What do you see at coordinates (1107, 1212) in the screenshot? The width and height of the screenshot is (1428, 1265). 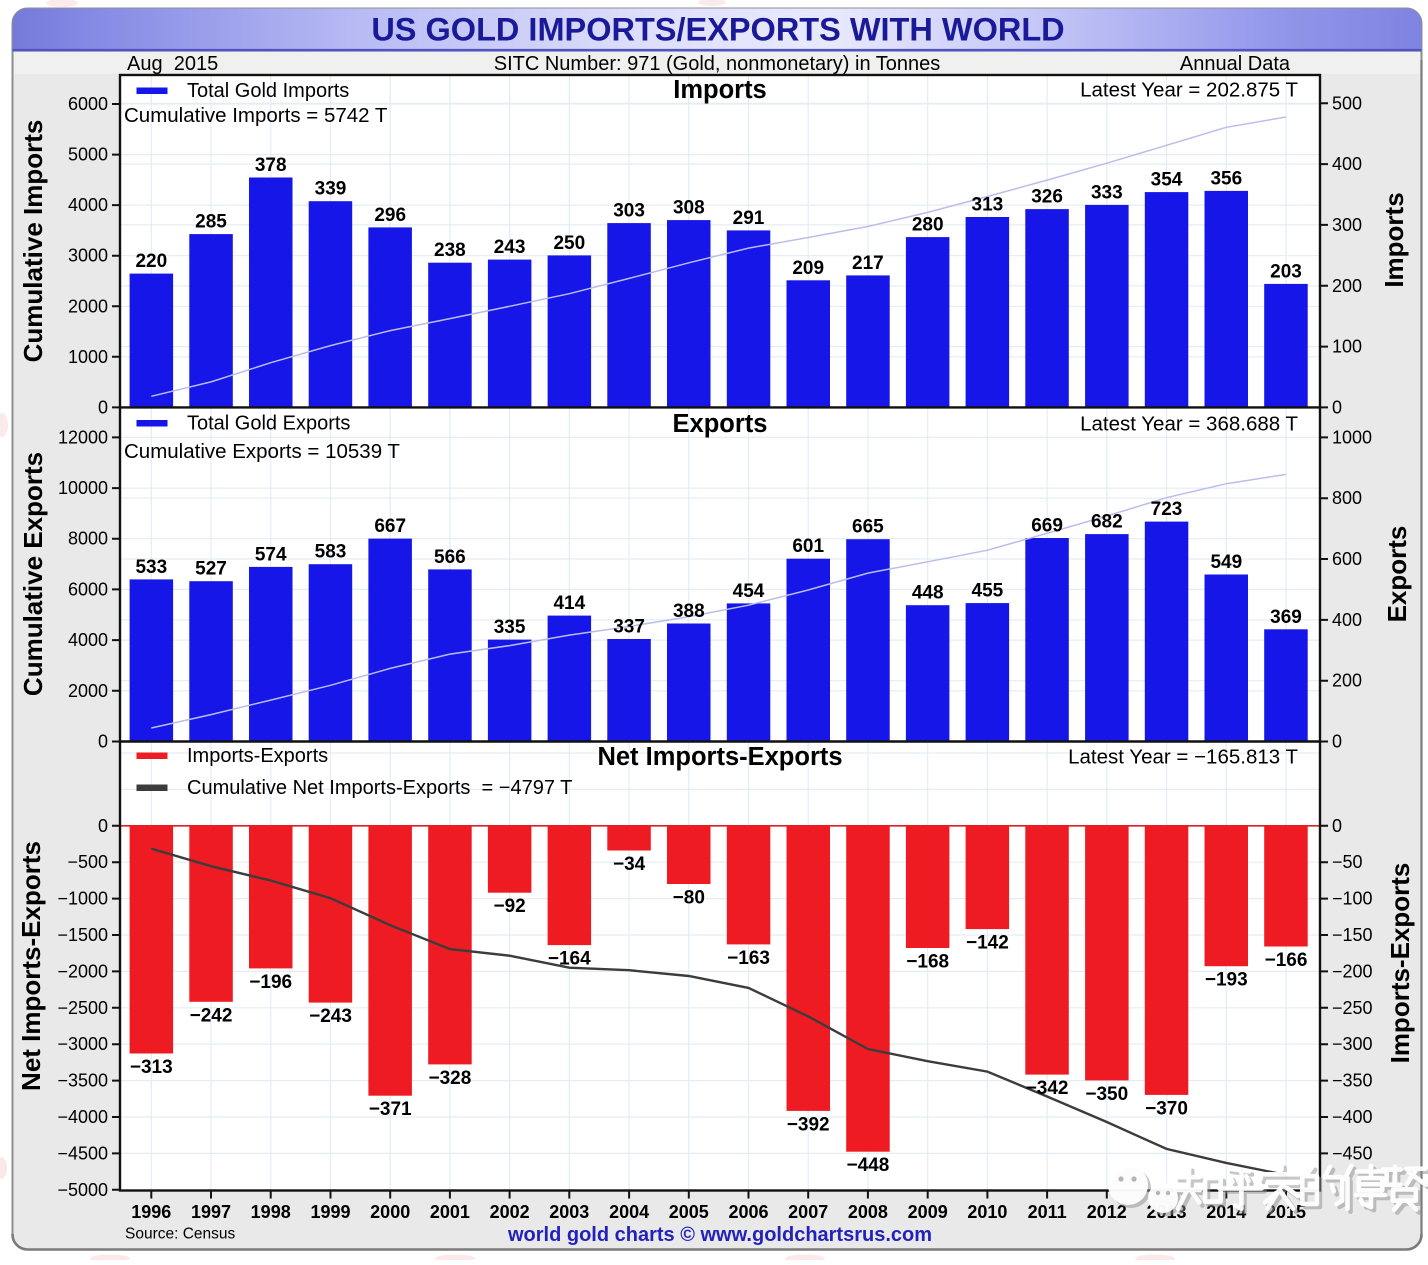 I see `svg-text: 2012` at bounding box center [1107, 1212].